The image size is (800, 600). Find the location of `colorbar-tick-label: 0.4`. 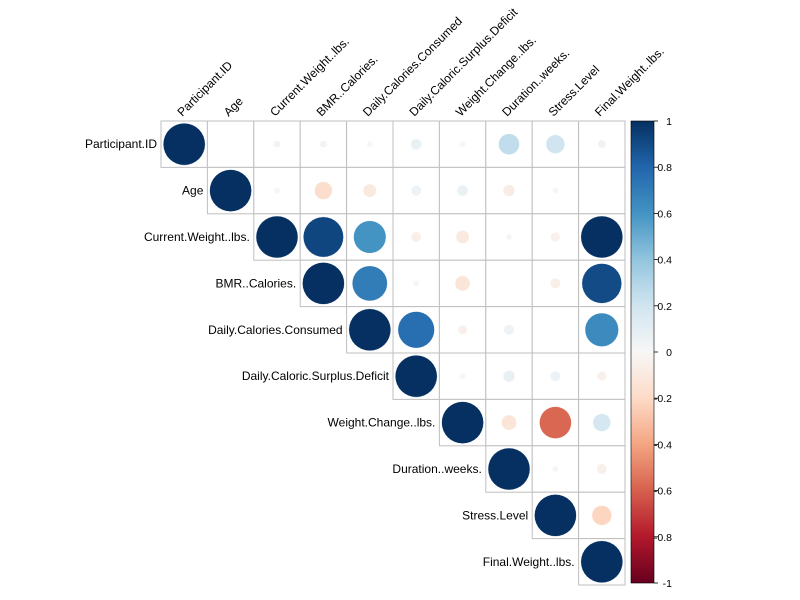

colorbar-tick-label: 0.4 is located at coordinates (664, 261).